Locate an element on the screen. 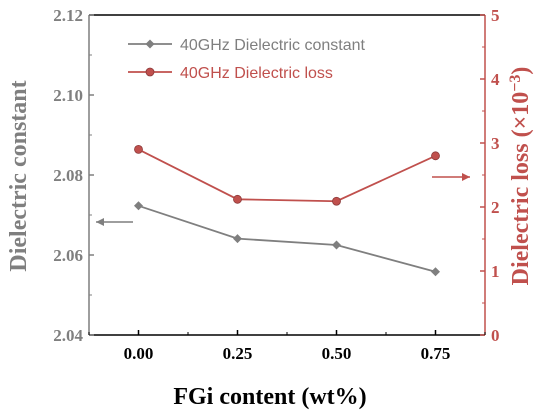 This screenshot has width=550, height=417. series-line-right is located at coordinates (287, 175).